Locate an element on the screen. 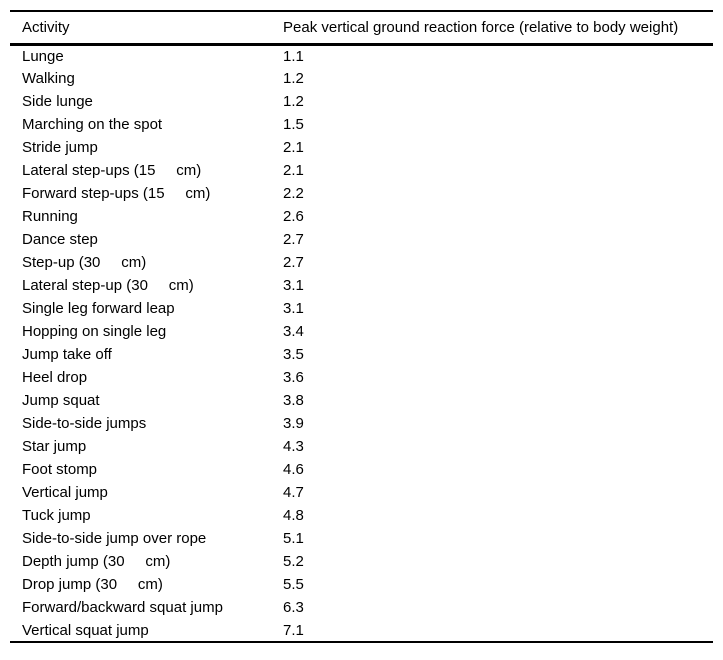  table-row: Vertical jump 4.7 is located at coordinates (361, 492).